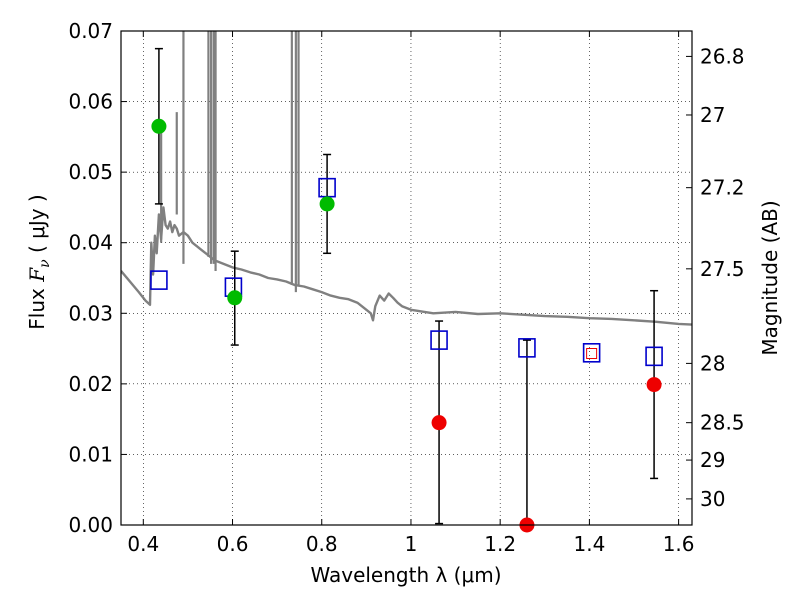 This screenshot has height=600, width=800. Describe the element at coordinates (722, 269) in the screenshot. I see `right-tick-label: 27.5` at that location.